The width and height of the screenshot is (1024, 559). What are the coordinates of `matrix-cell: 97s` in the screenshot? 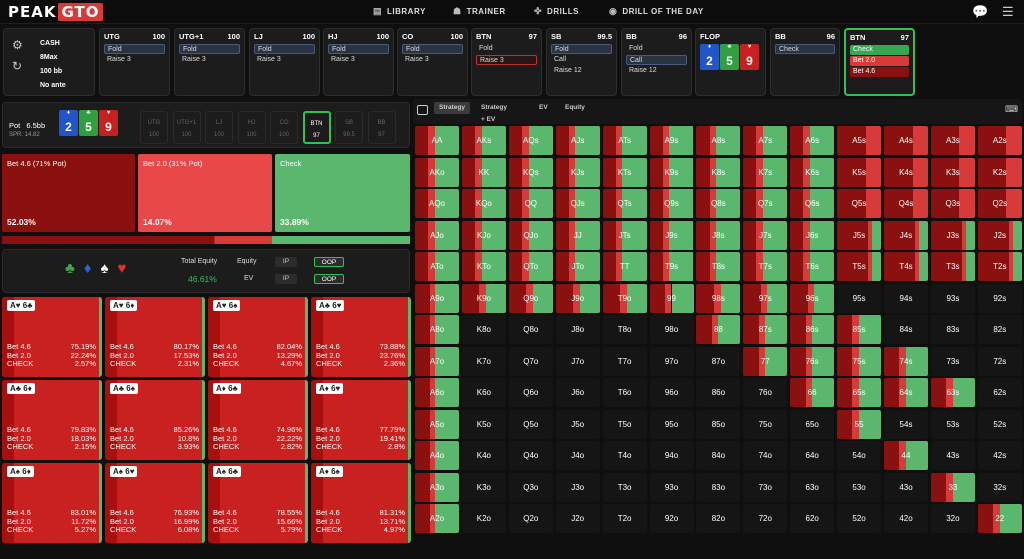 It's located at (765, 298).